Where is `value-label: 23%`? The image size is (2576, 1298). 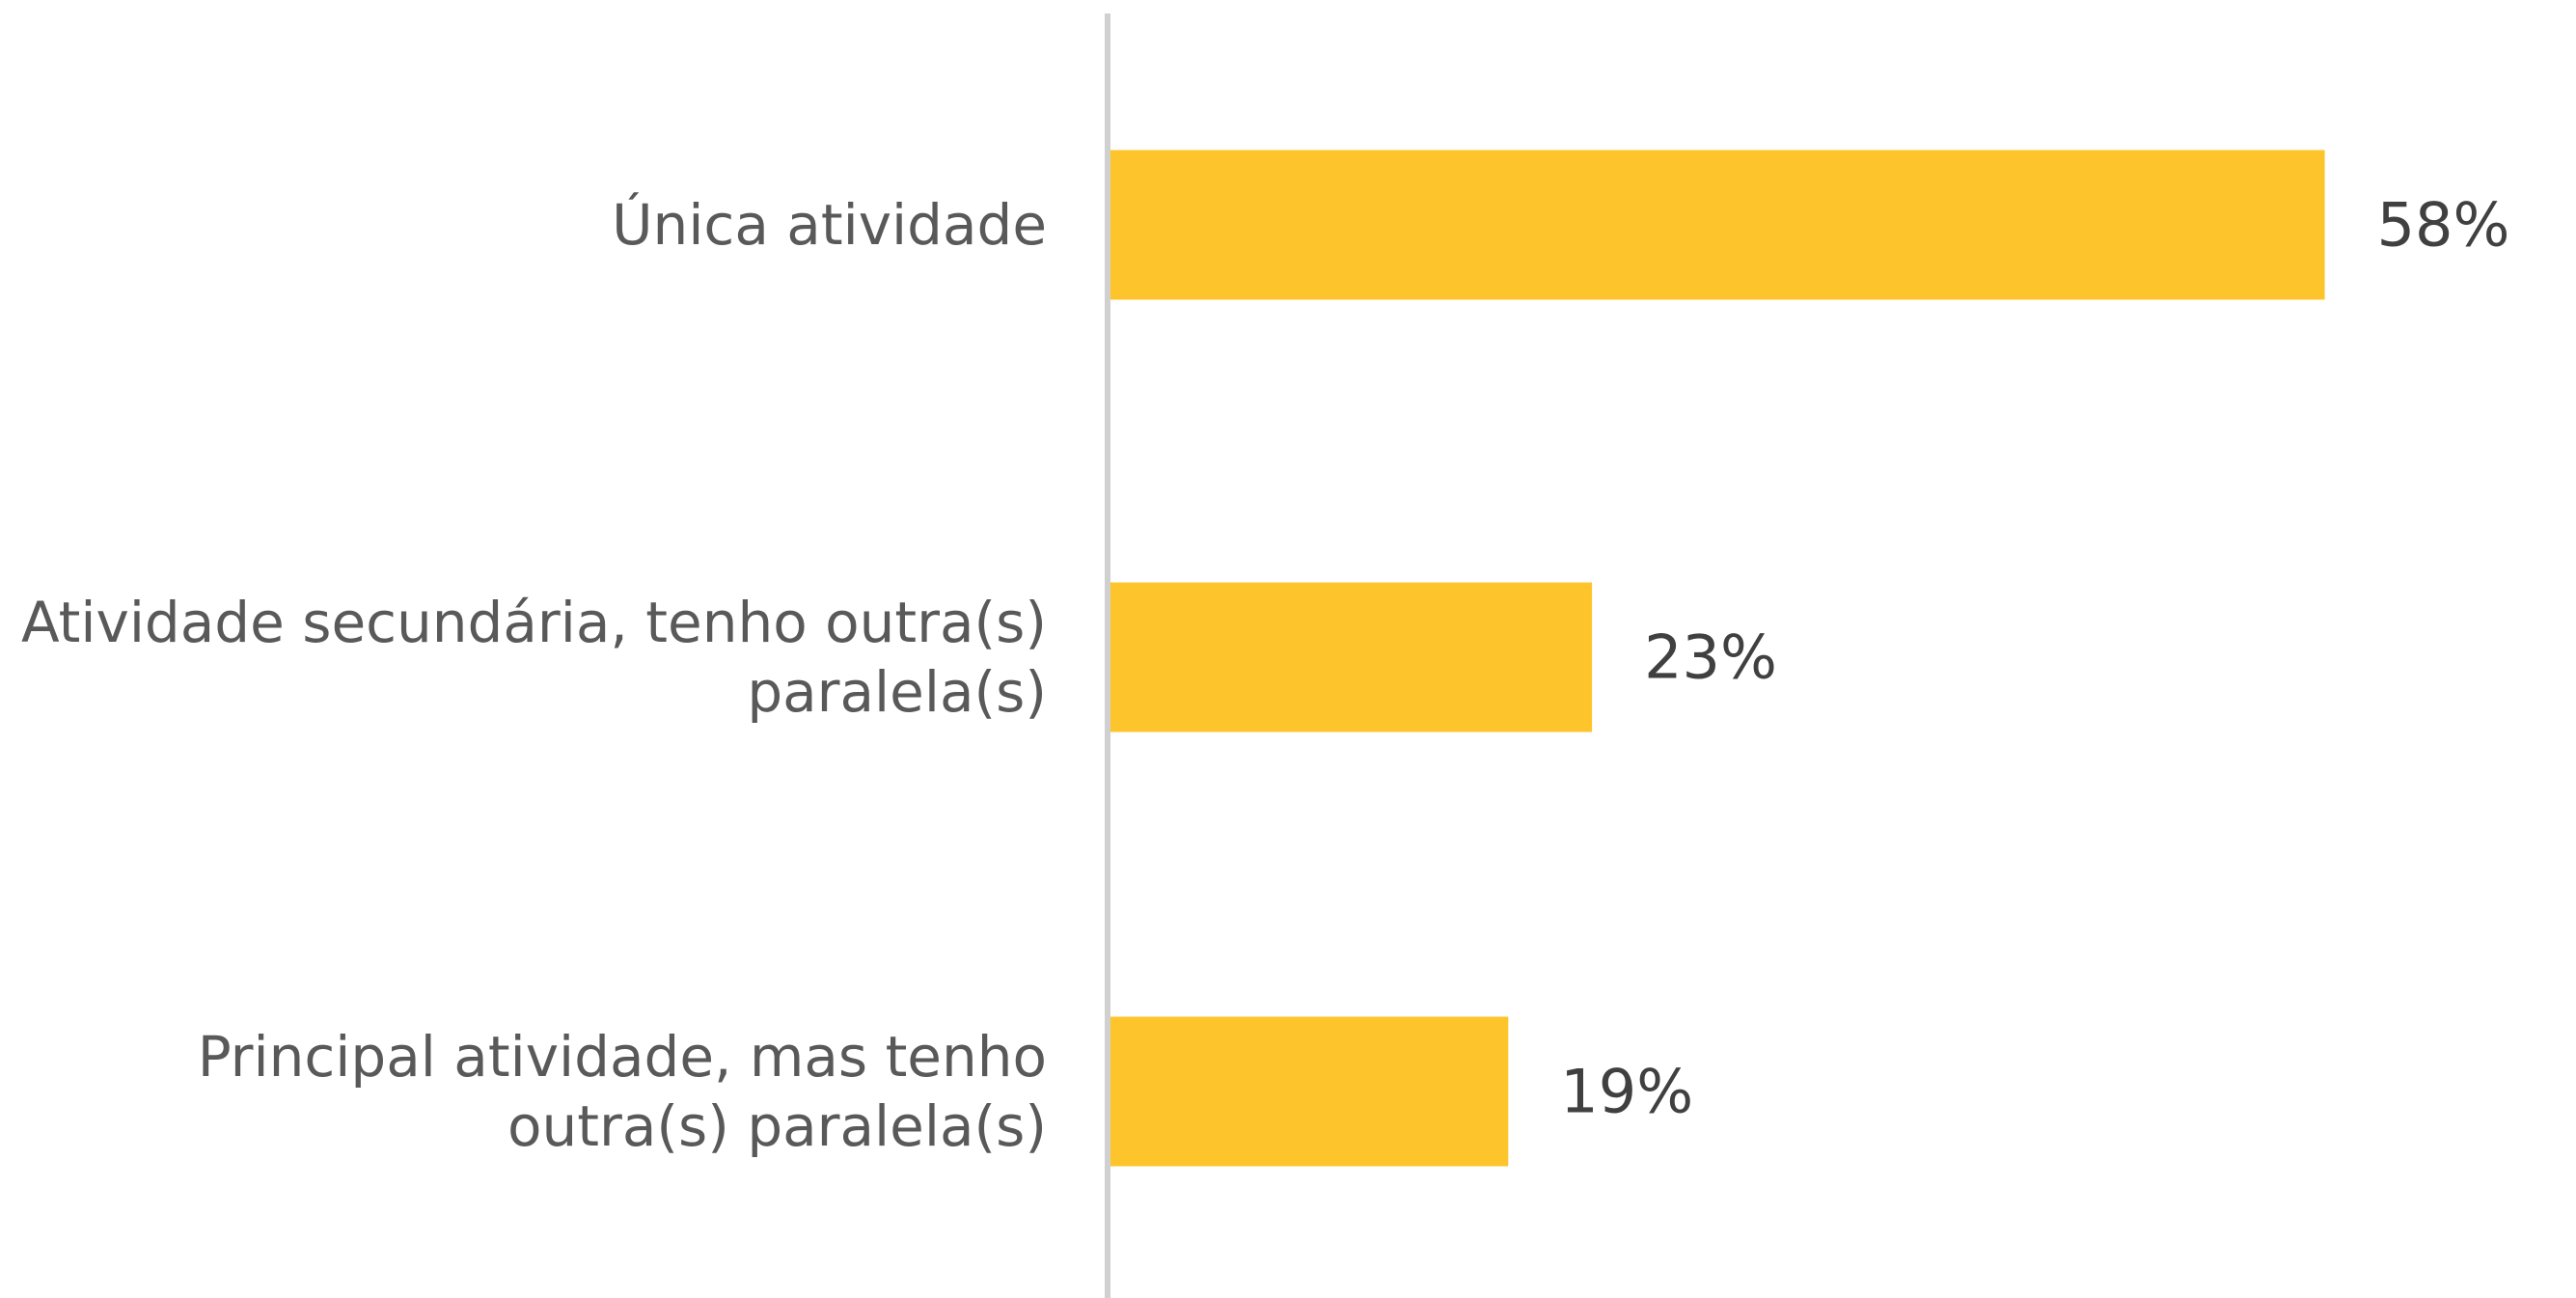 value-label: 23% is located at coordinates (1710, 657).